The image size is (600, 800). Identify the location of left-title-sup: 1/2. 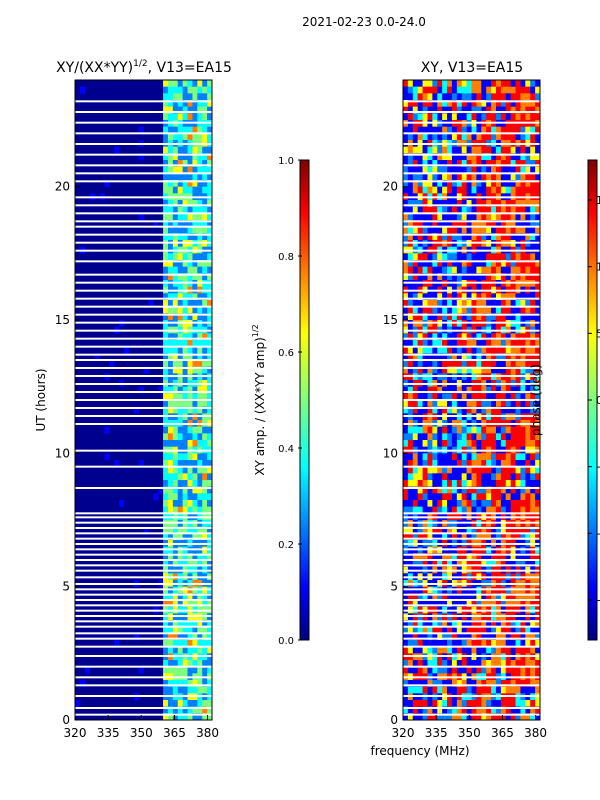
(140, 64).